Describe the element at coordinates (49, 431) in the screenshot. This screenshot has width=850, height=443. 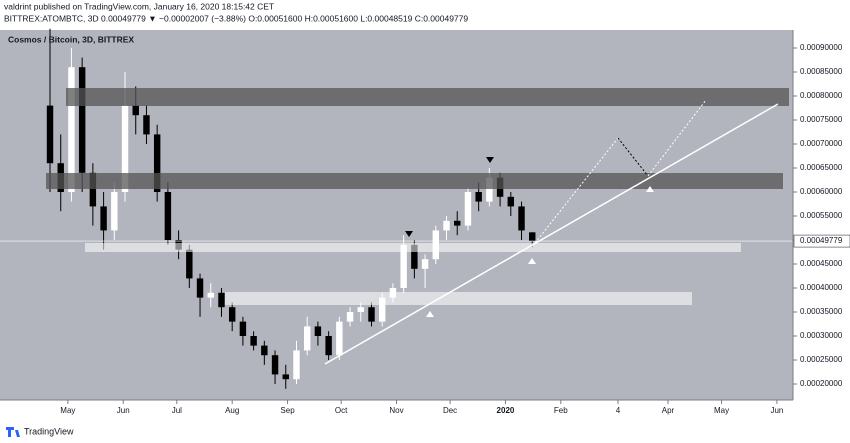
I see `footer: TradingView` at that location.